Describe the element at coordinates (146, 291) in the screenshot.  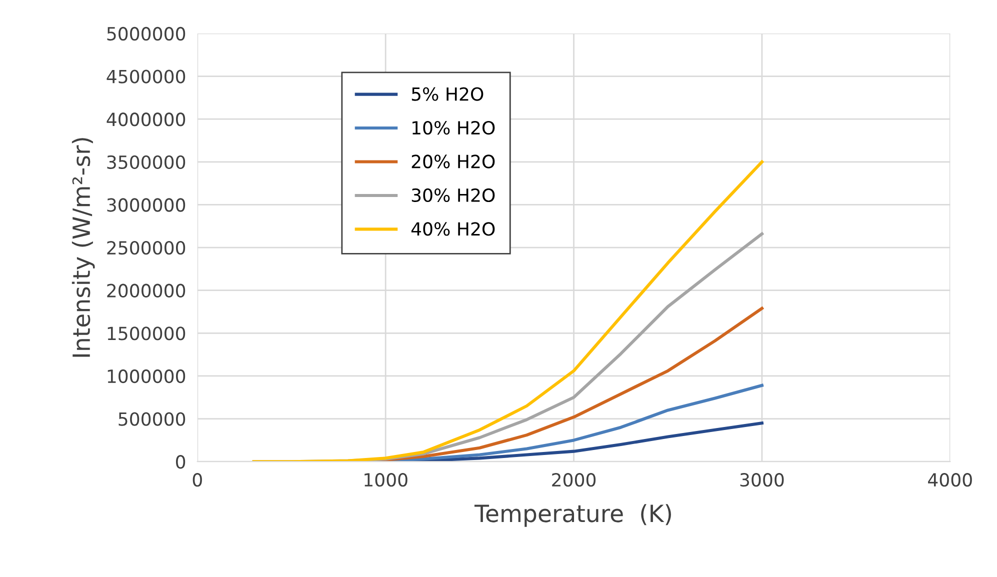
I see `y-tick-label: 2000000` at that location.